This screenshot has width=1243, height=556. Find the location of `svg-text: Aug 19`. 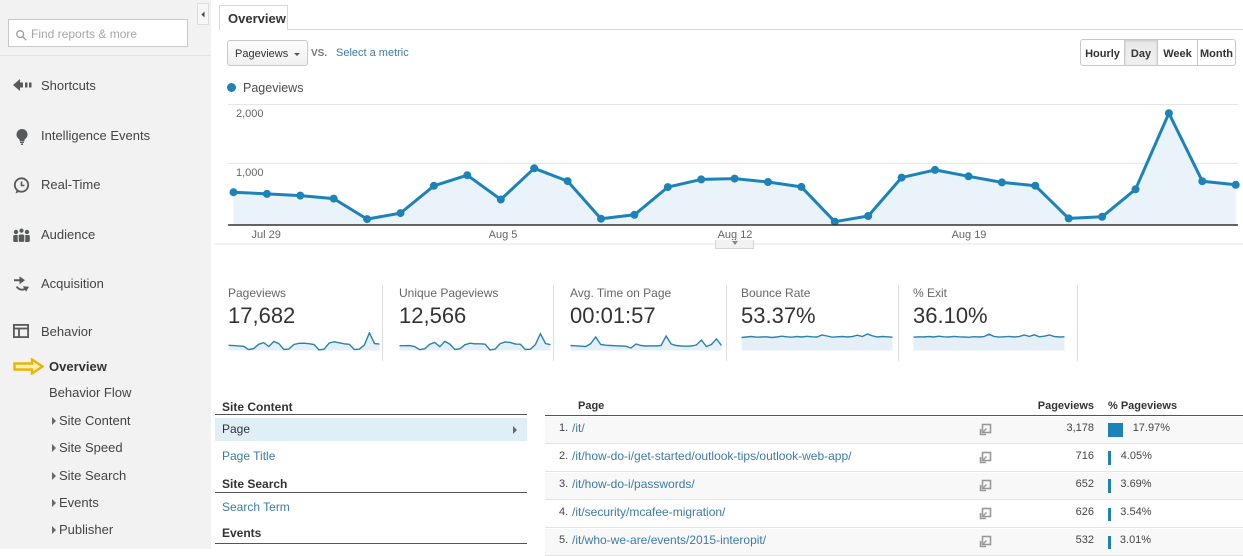

svg-text: Aug 19 is located at coordinates (969, 235).